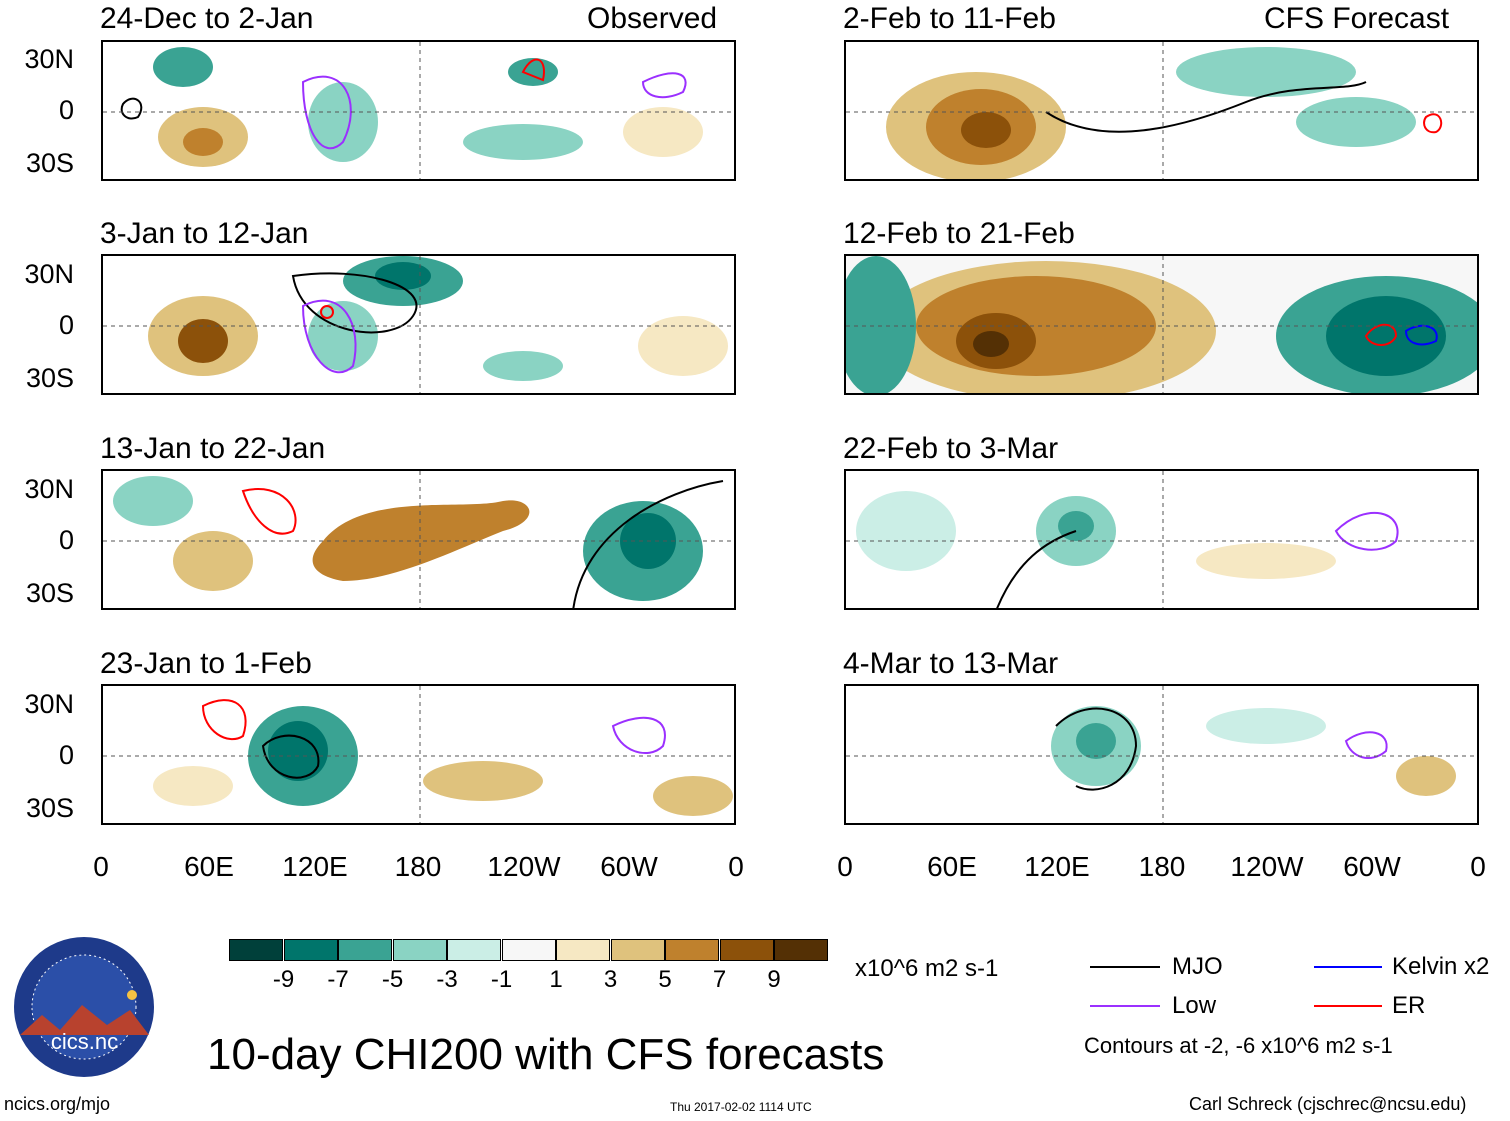  Describe the element at coordinates (213, 448) in the screenshot. I see `panel-title-3: 13-Jan to 22-Jan` at that location.